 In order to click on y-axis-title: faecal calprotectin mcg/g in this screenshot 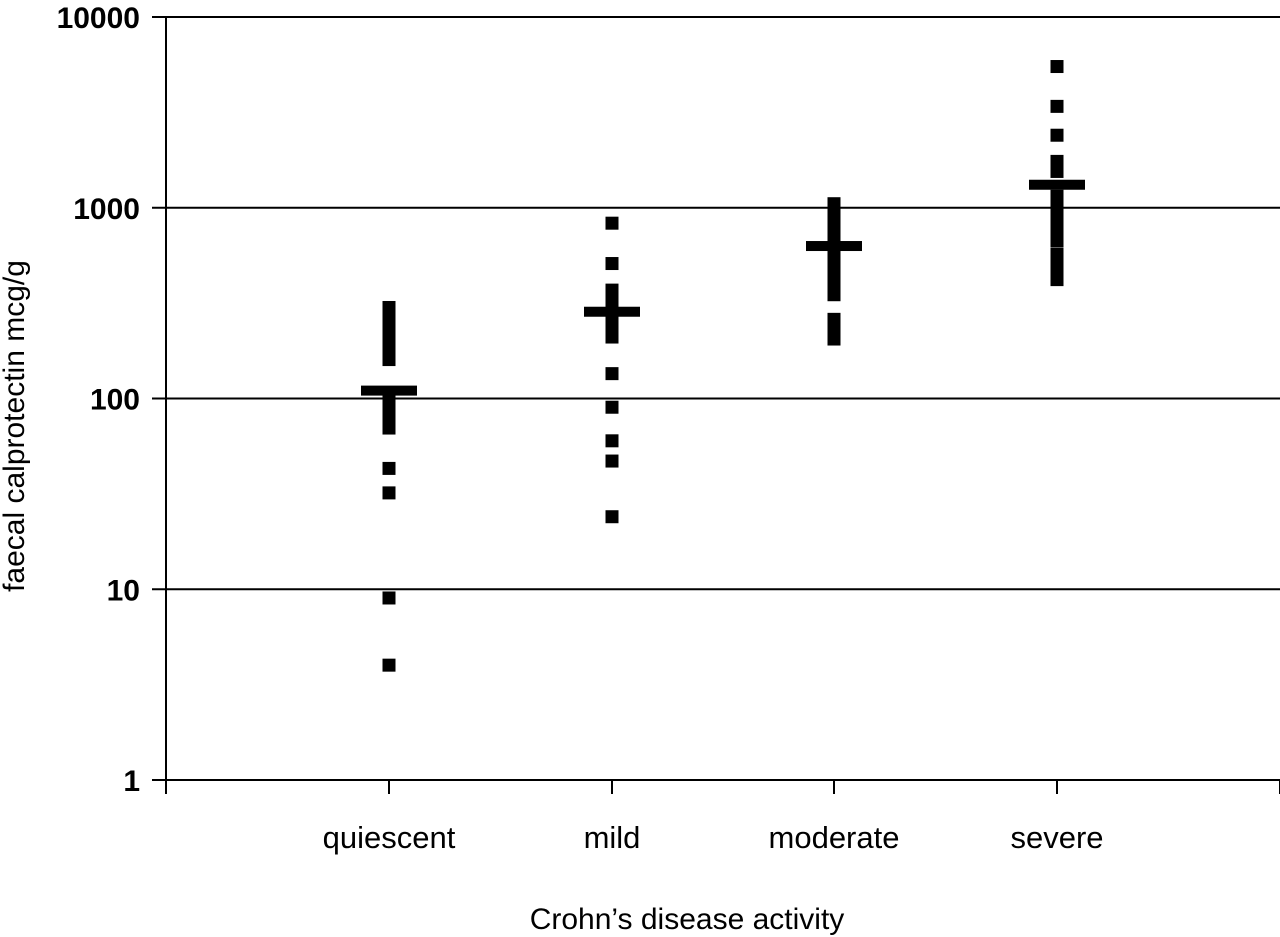, I will do `click(15, 426)`.